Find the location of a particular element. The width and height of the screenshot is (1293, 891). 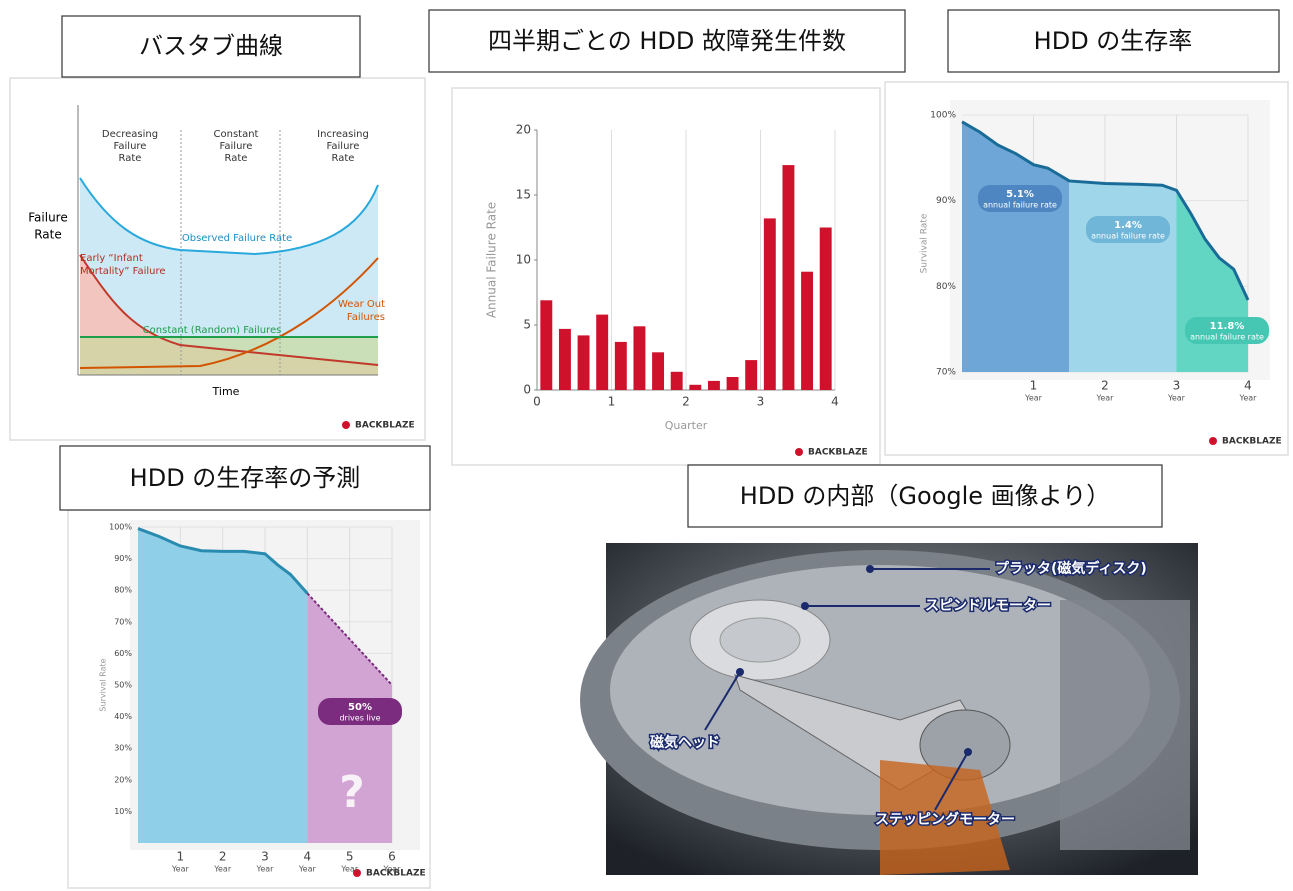

photo-label: 磁気ヘッド is located at coordinates (685, 742).